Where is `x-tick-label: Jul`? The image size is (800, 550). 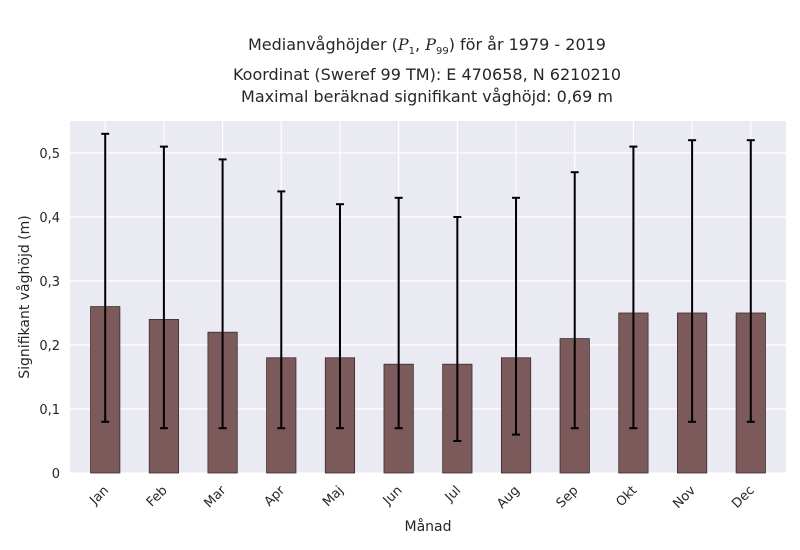
x-tick-label: Jul is located at coordinates (453, 494).